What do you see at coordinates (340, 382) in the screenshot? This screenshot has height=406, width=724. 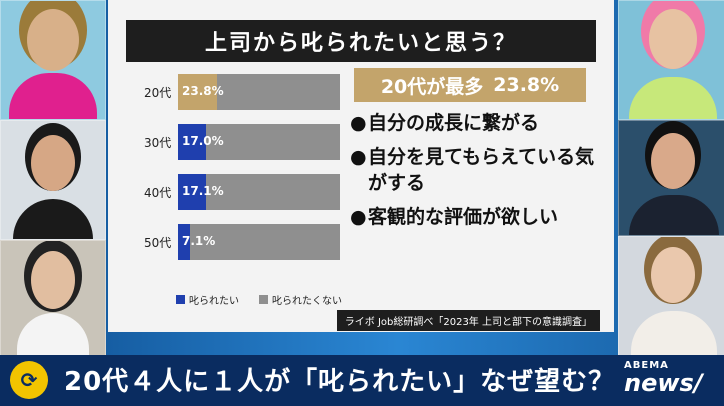 I see `caption-text: 20代４人に１人が「叱られたい」なぜ望む？` at bounding box center [340, 382].